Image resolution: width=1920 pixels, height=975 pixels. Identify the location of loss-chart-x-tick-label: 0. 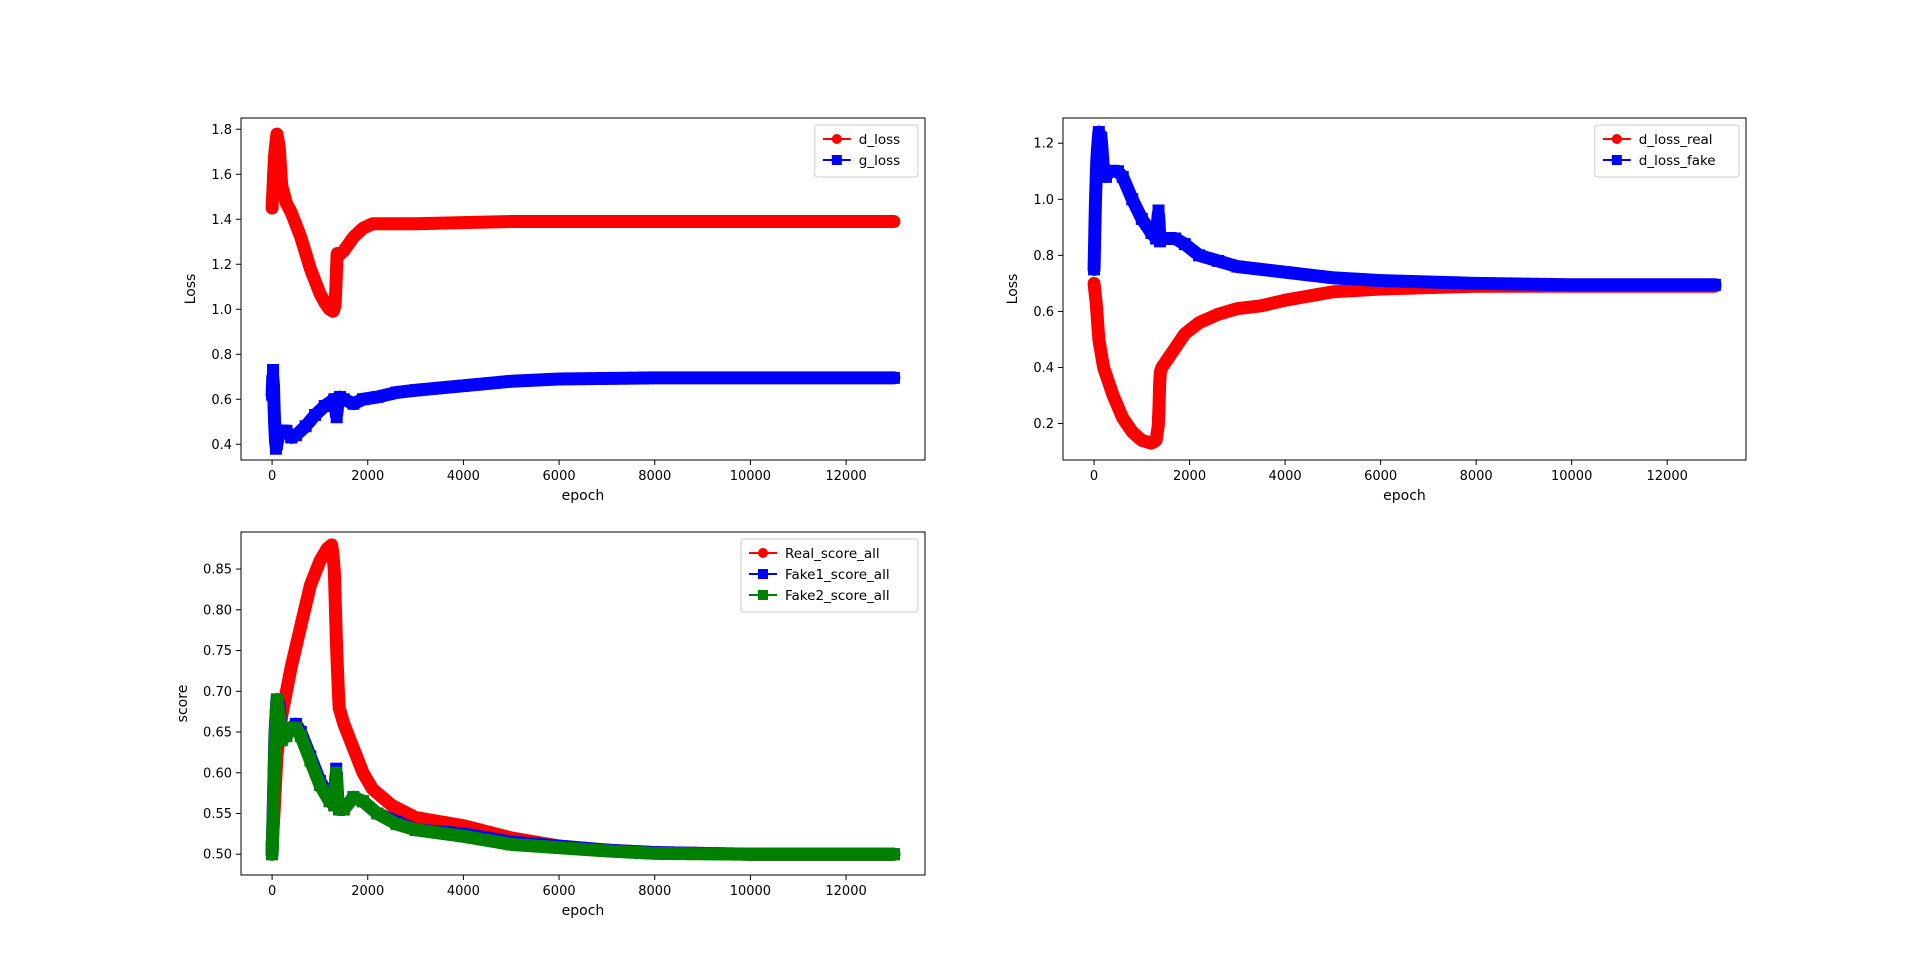
(272, 476).